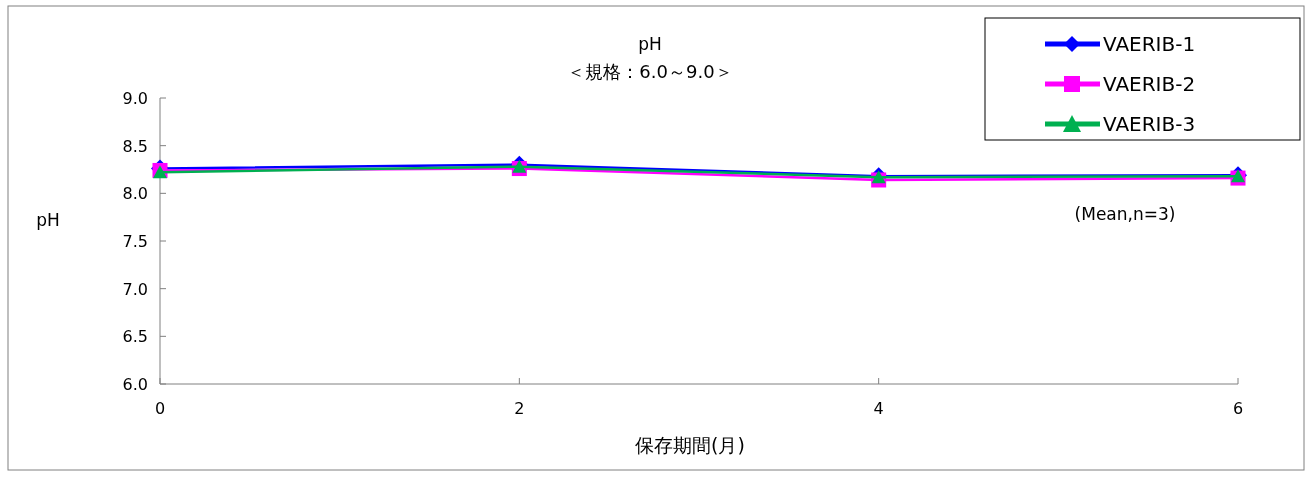 This screenshot has height=479, width=1312. I want to click on x-tick-label: 0, so click(160, 408).